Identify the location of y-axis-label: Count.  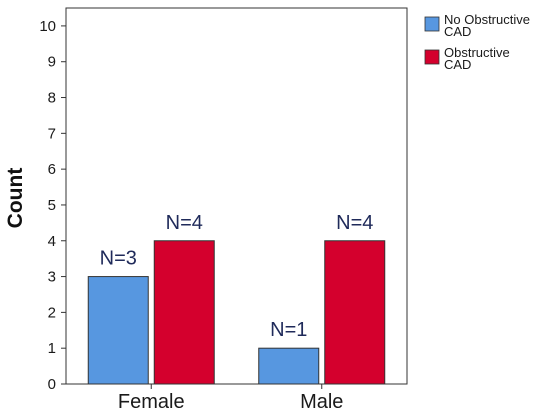
(15, 198).